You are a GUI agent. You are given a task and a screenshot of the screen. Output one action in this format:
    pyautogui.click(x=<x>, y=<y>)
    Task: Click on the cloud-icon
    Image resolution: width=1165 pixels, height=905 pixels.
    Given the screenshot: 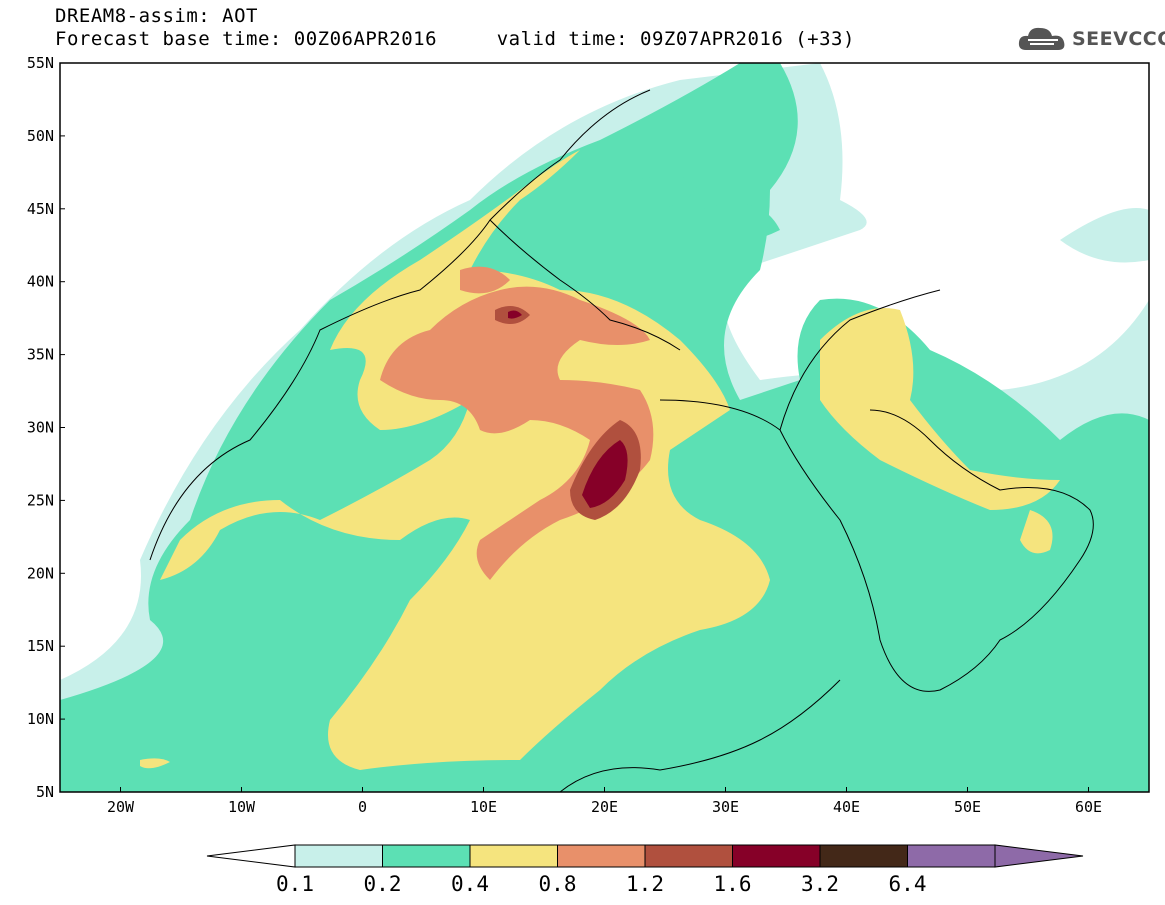 What is the action you would take?
    pyautogui.click(x=1041, y=38)
    